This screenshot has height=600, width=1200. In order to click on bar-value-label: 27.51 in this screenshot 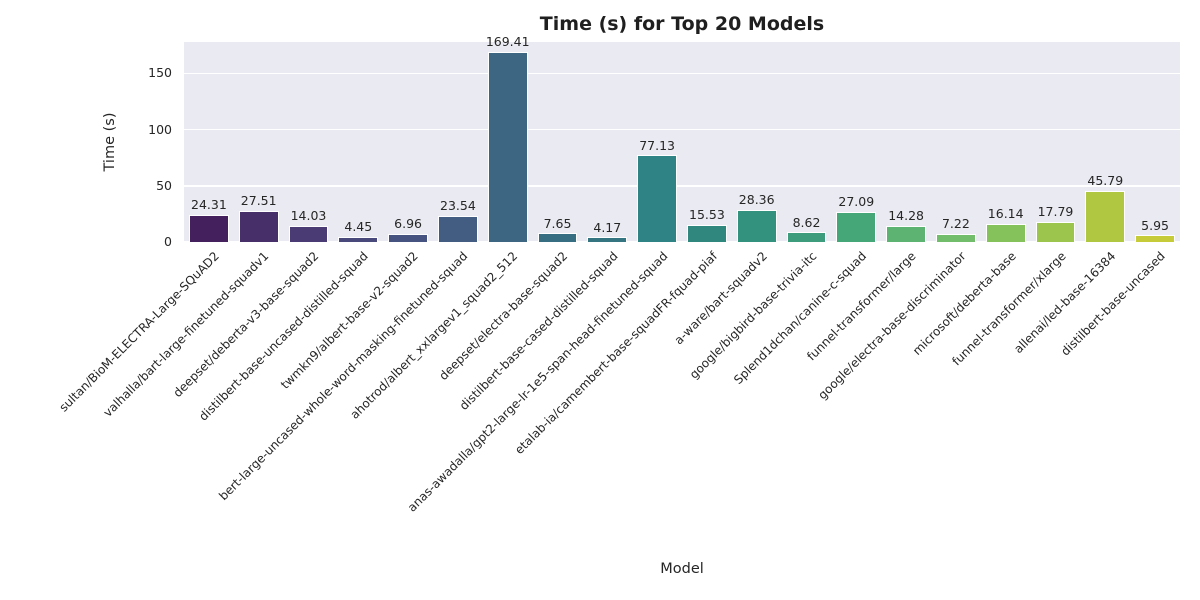, I will do `click(258, 201)`.